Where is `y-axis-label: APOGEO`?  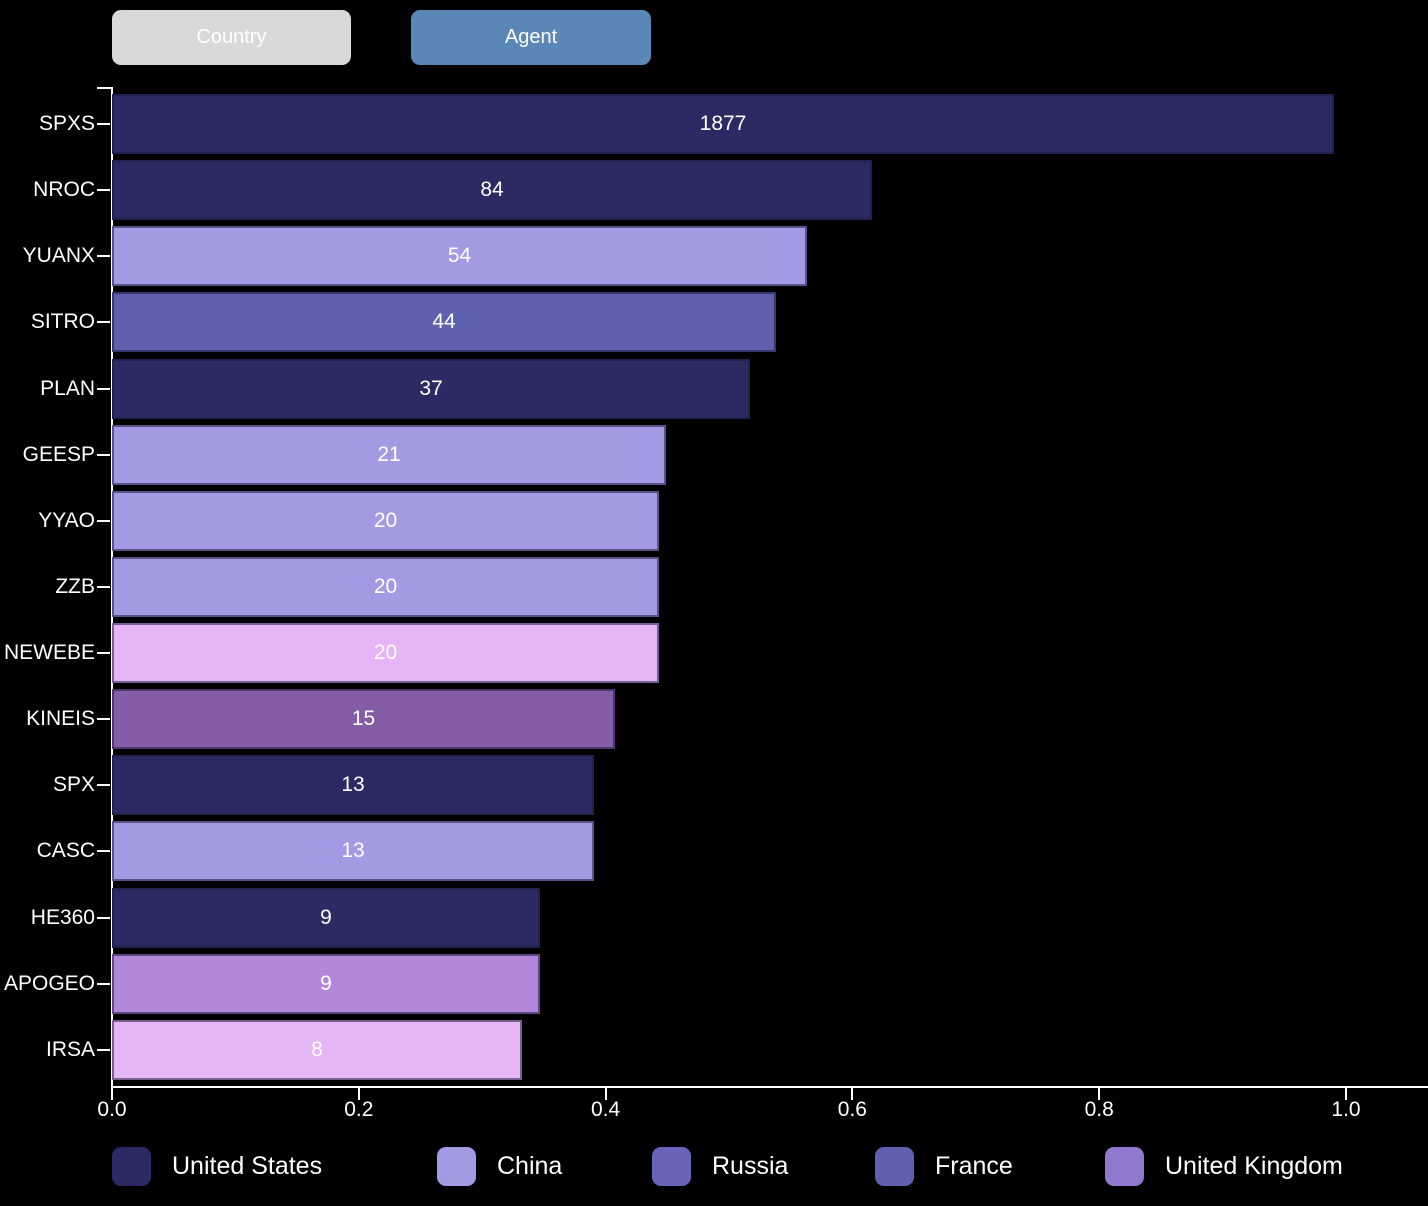 y-axis-label: APOGEO is located at coordinates (49, 983).